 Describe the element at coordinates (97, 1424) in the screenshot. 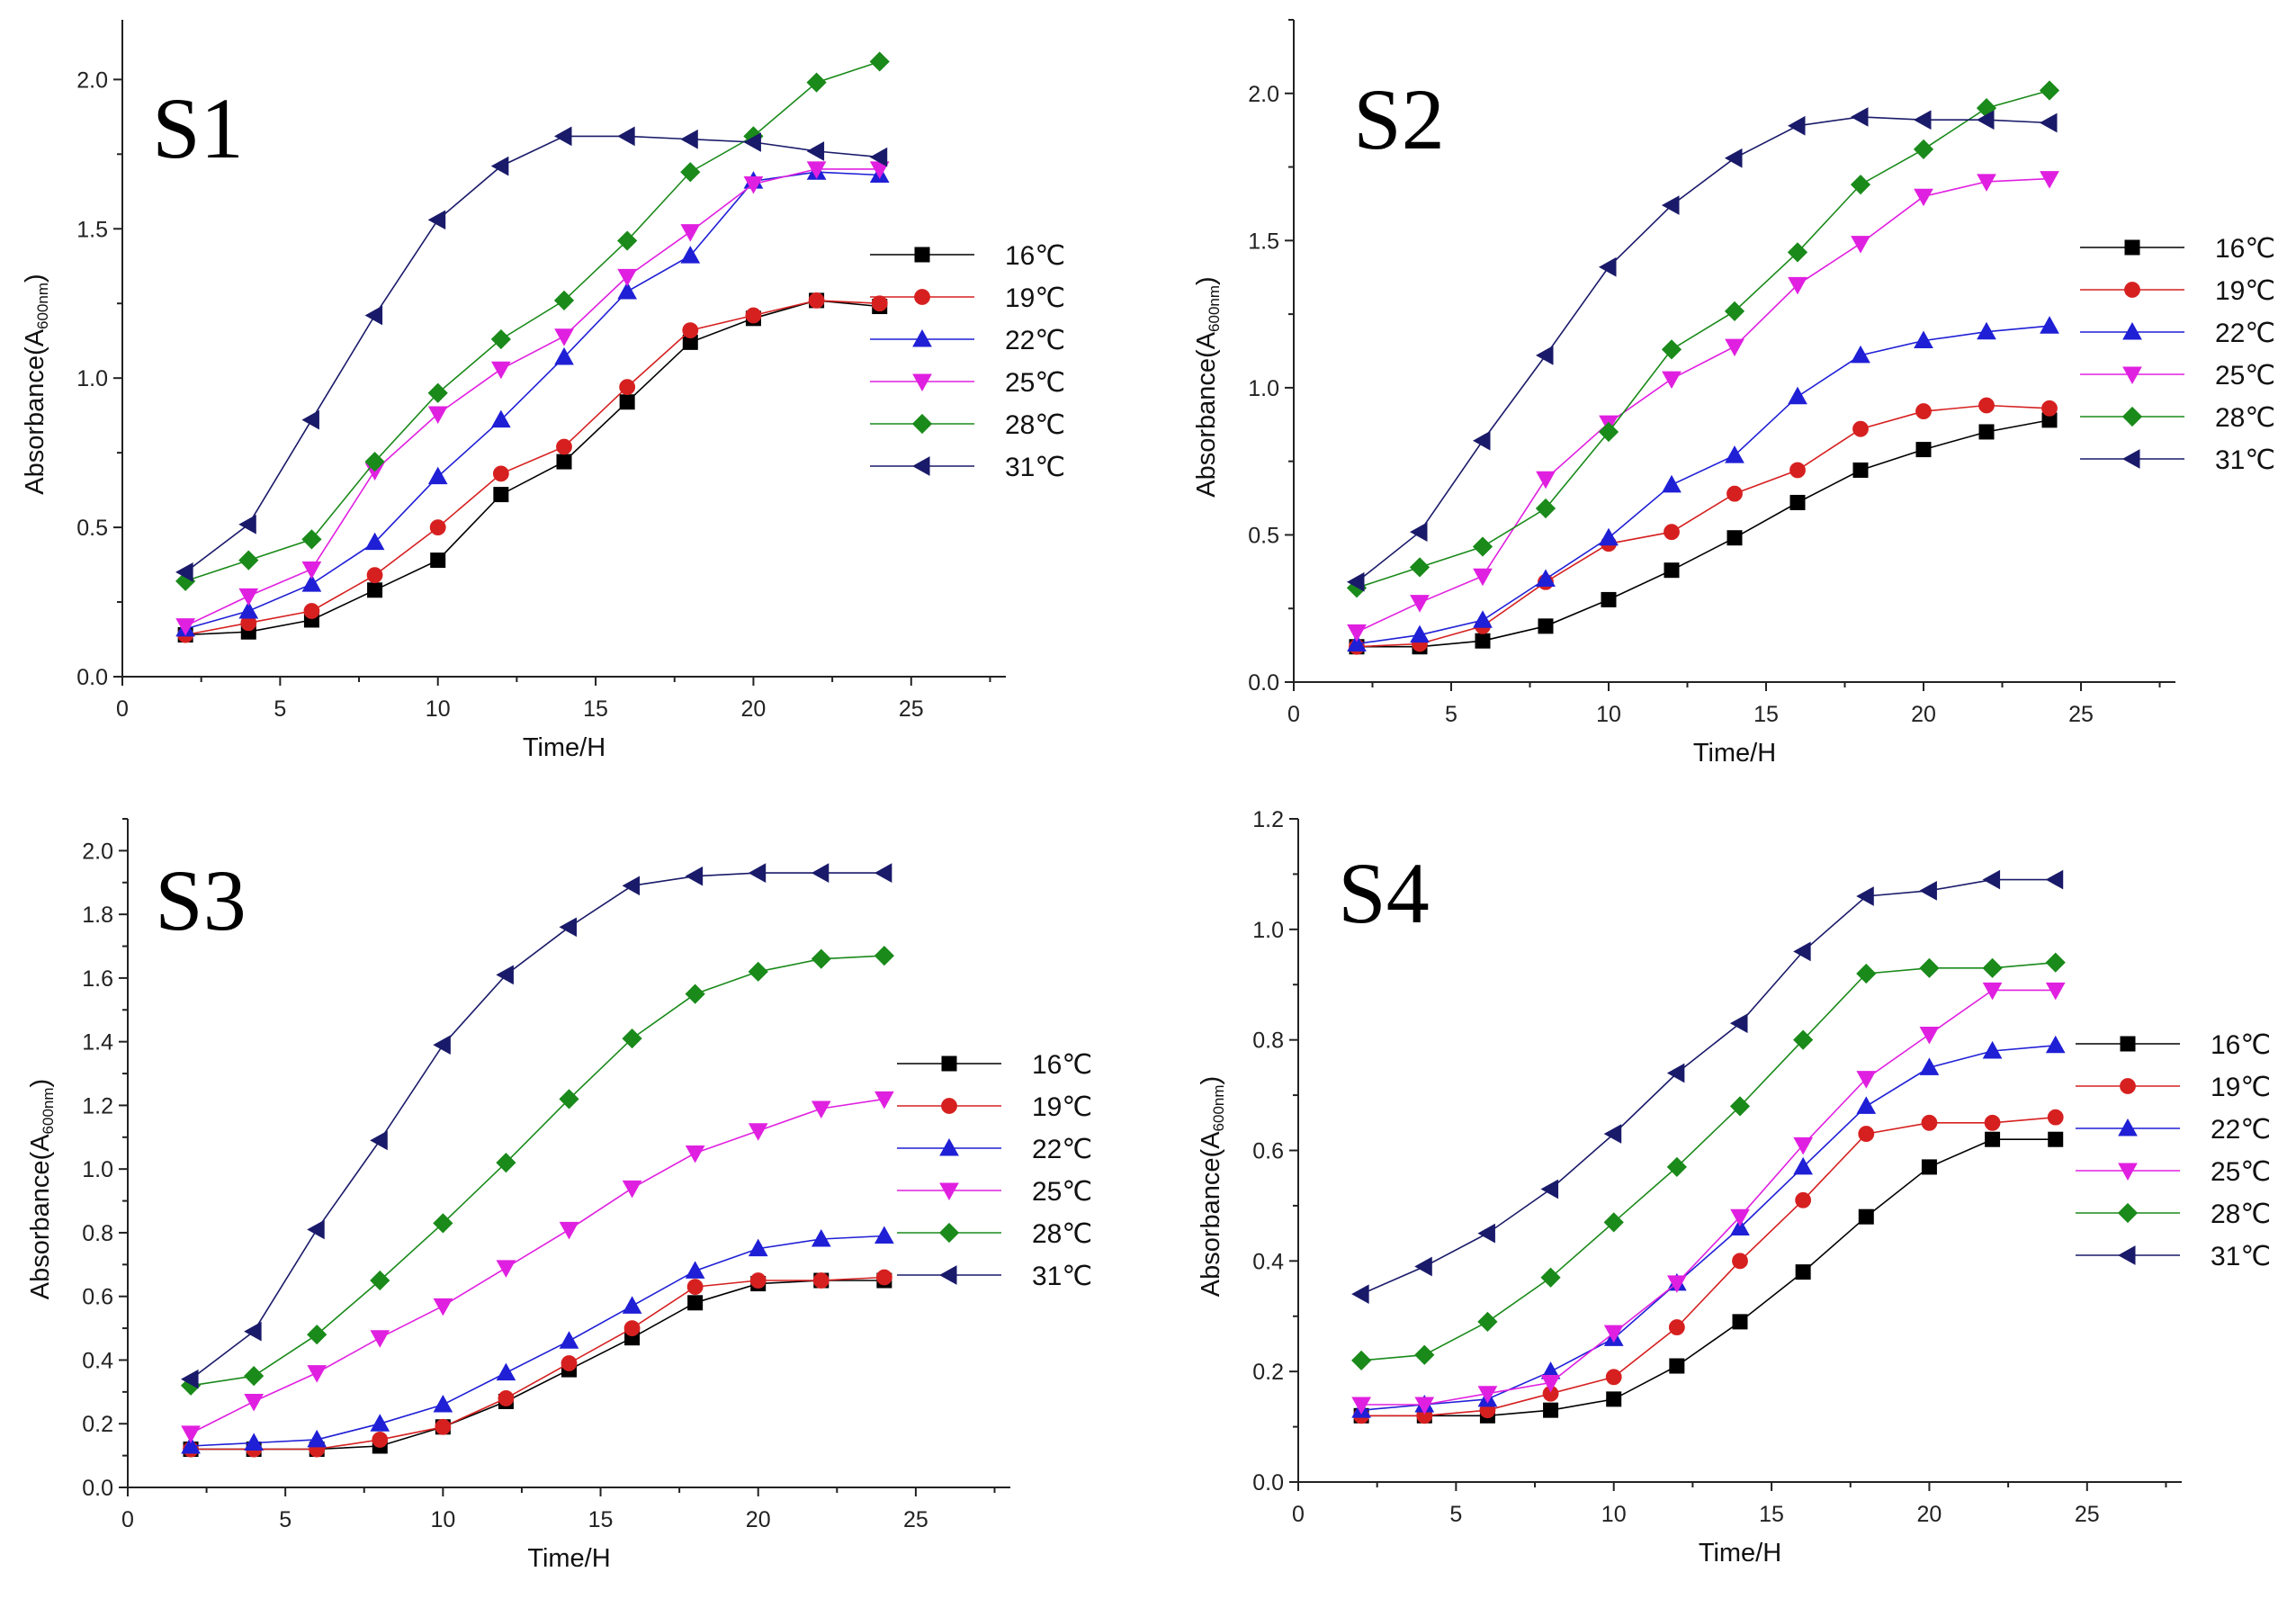

I see `y-tick-label: 0.2` at that location.